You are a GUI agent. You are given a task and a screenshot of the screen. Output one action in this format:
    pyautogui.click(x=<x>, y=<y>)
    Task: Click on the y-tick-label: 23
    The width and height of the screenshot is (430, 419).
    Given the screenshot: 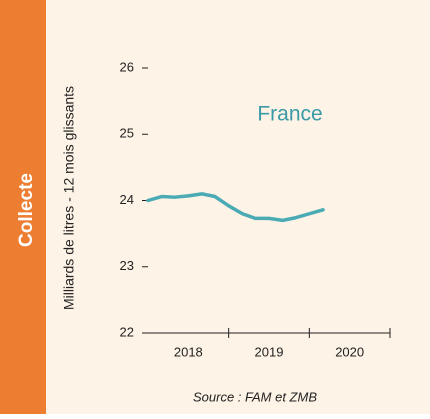 What is the action you would take?
    pyautogui.click(x=127, y=265)
    